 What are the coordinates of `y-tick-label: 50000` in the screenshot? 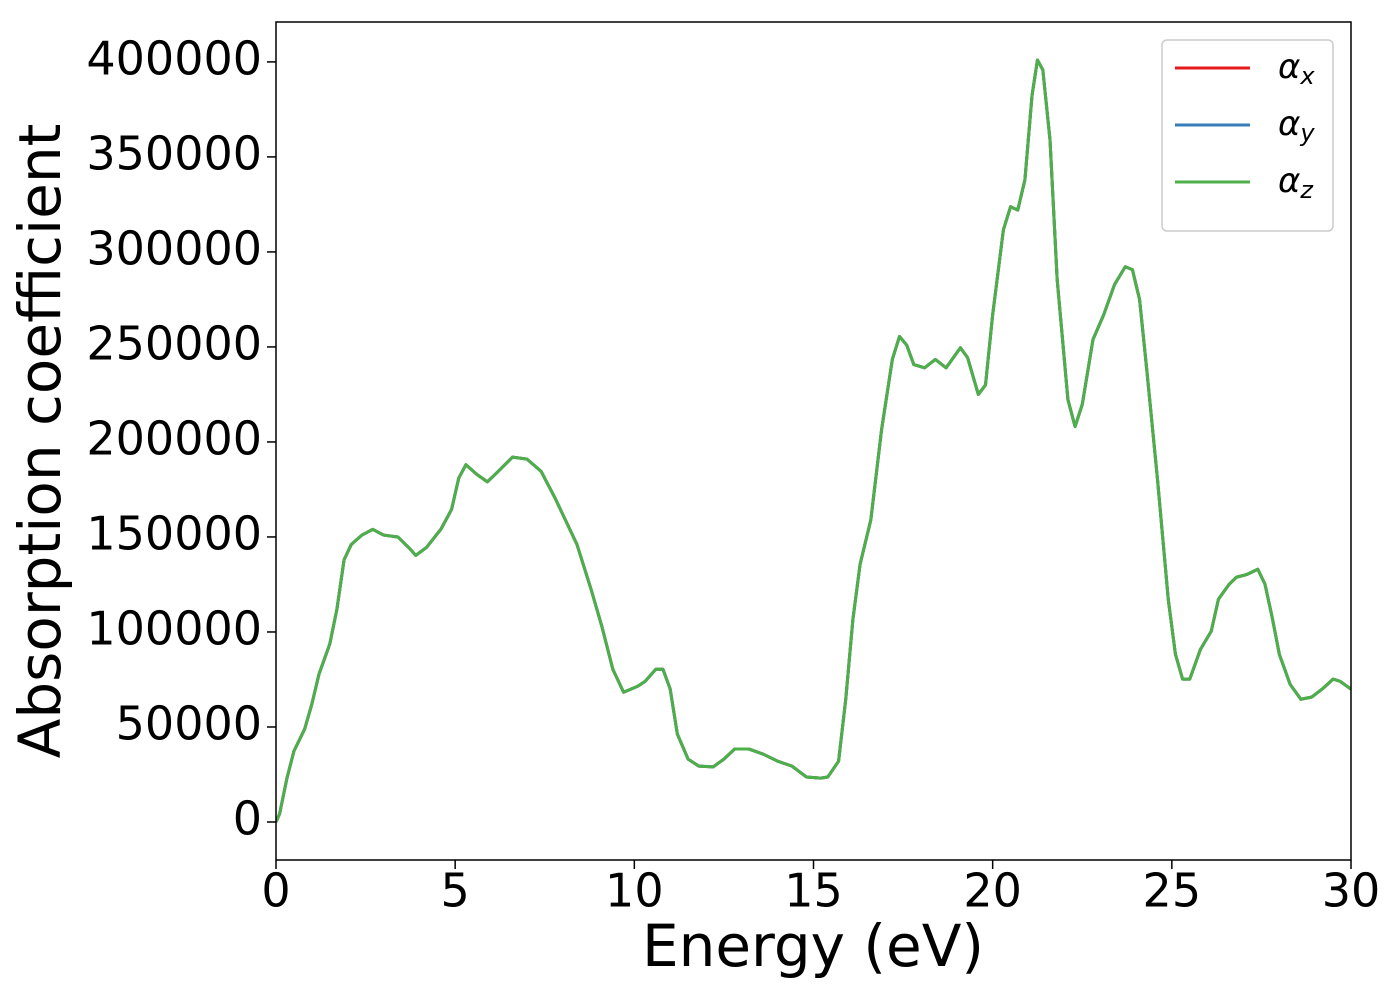 It's located at (189, 723).